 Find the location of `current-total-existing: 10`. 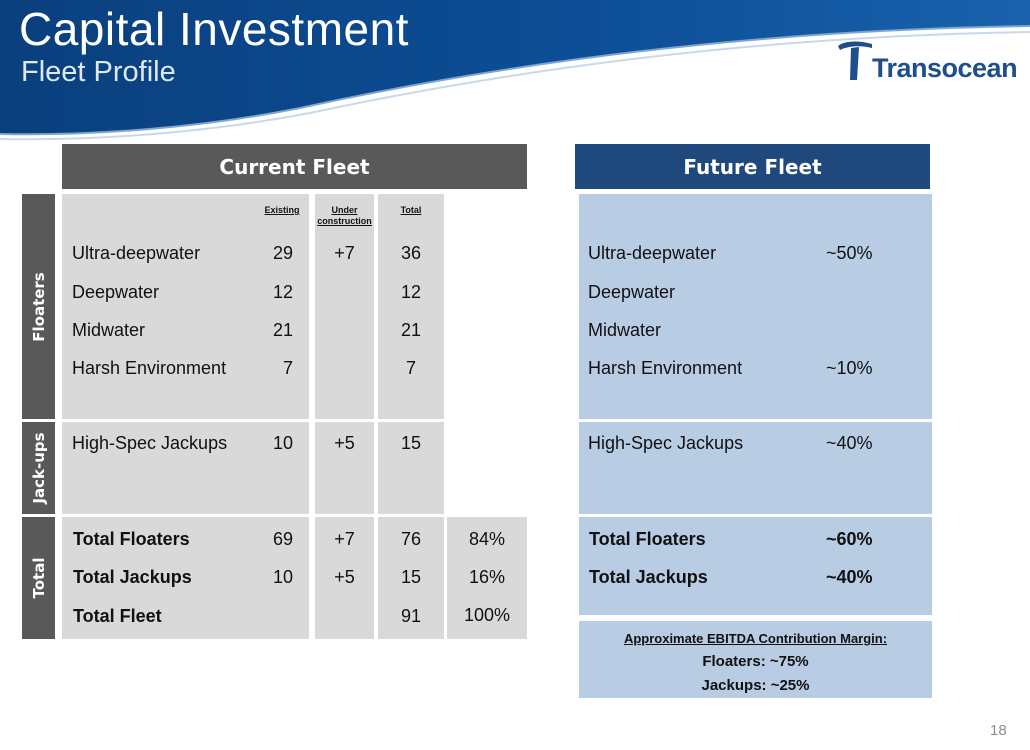

current-total-existing: 10 is located at coordinates (282, 577).